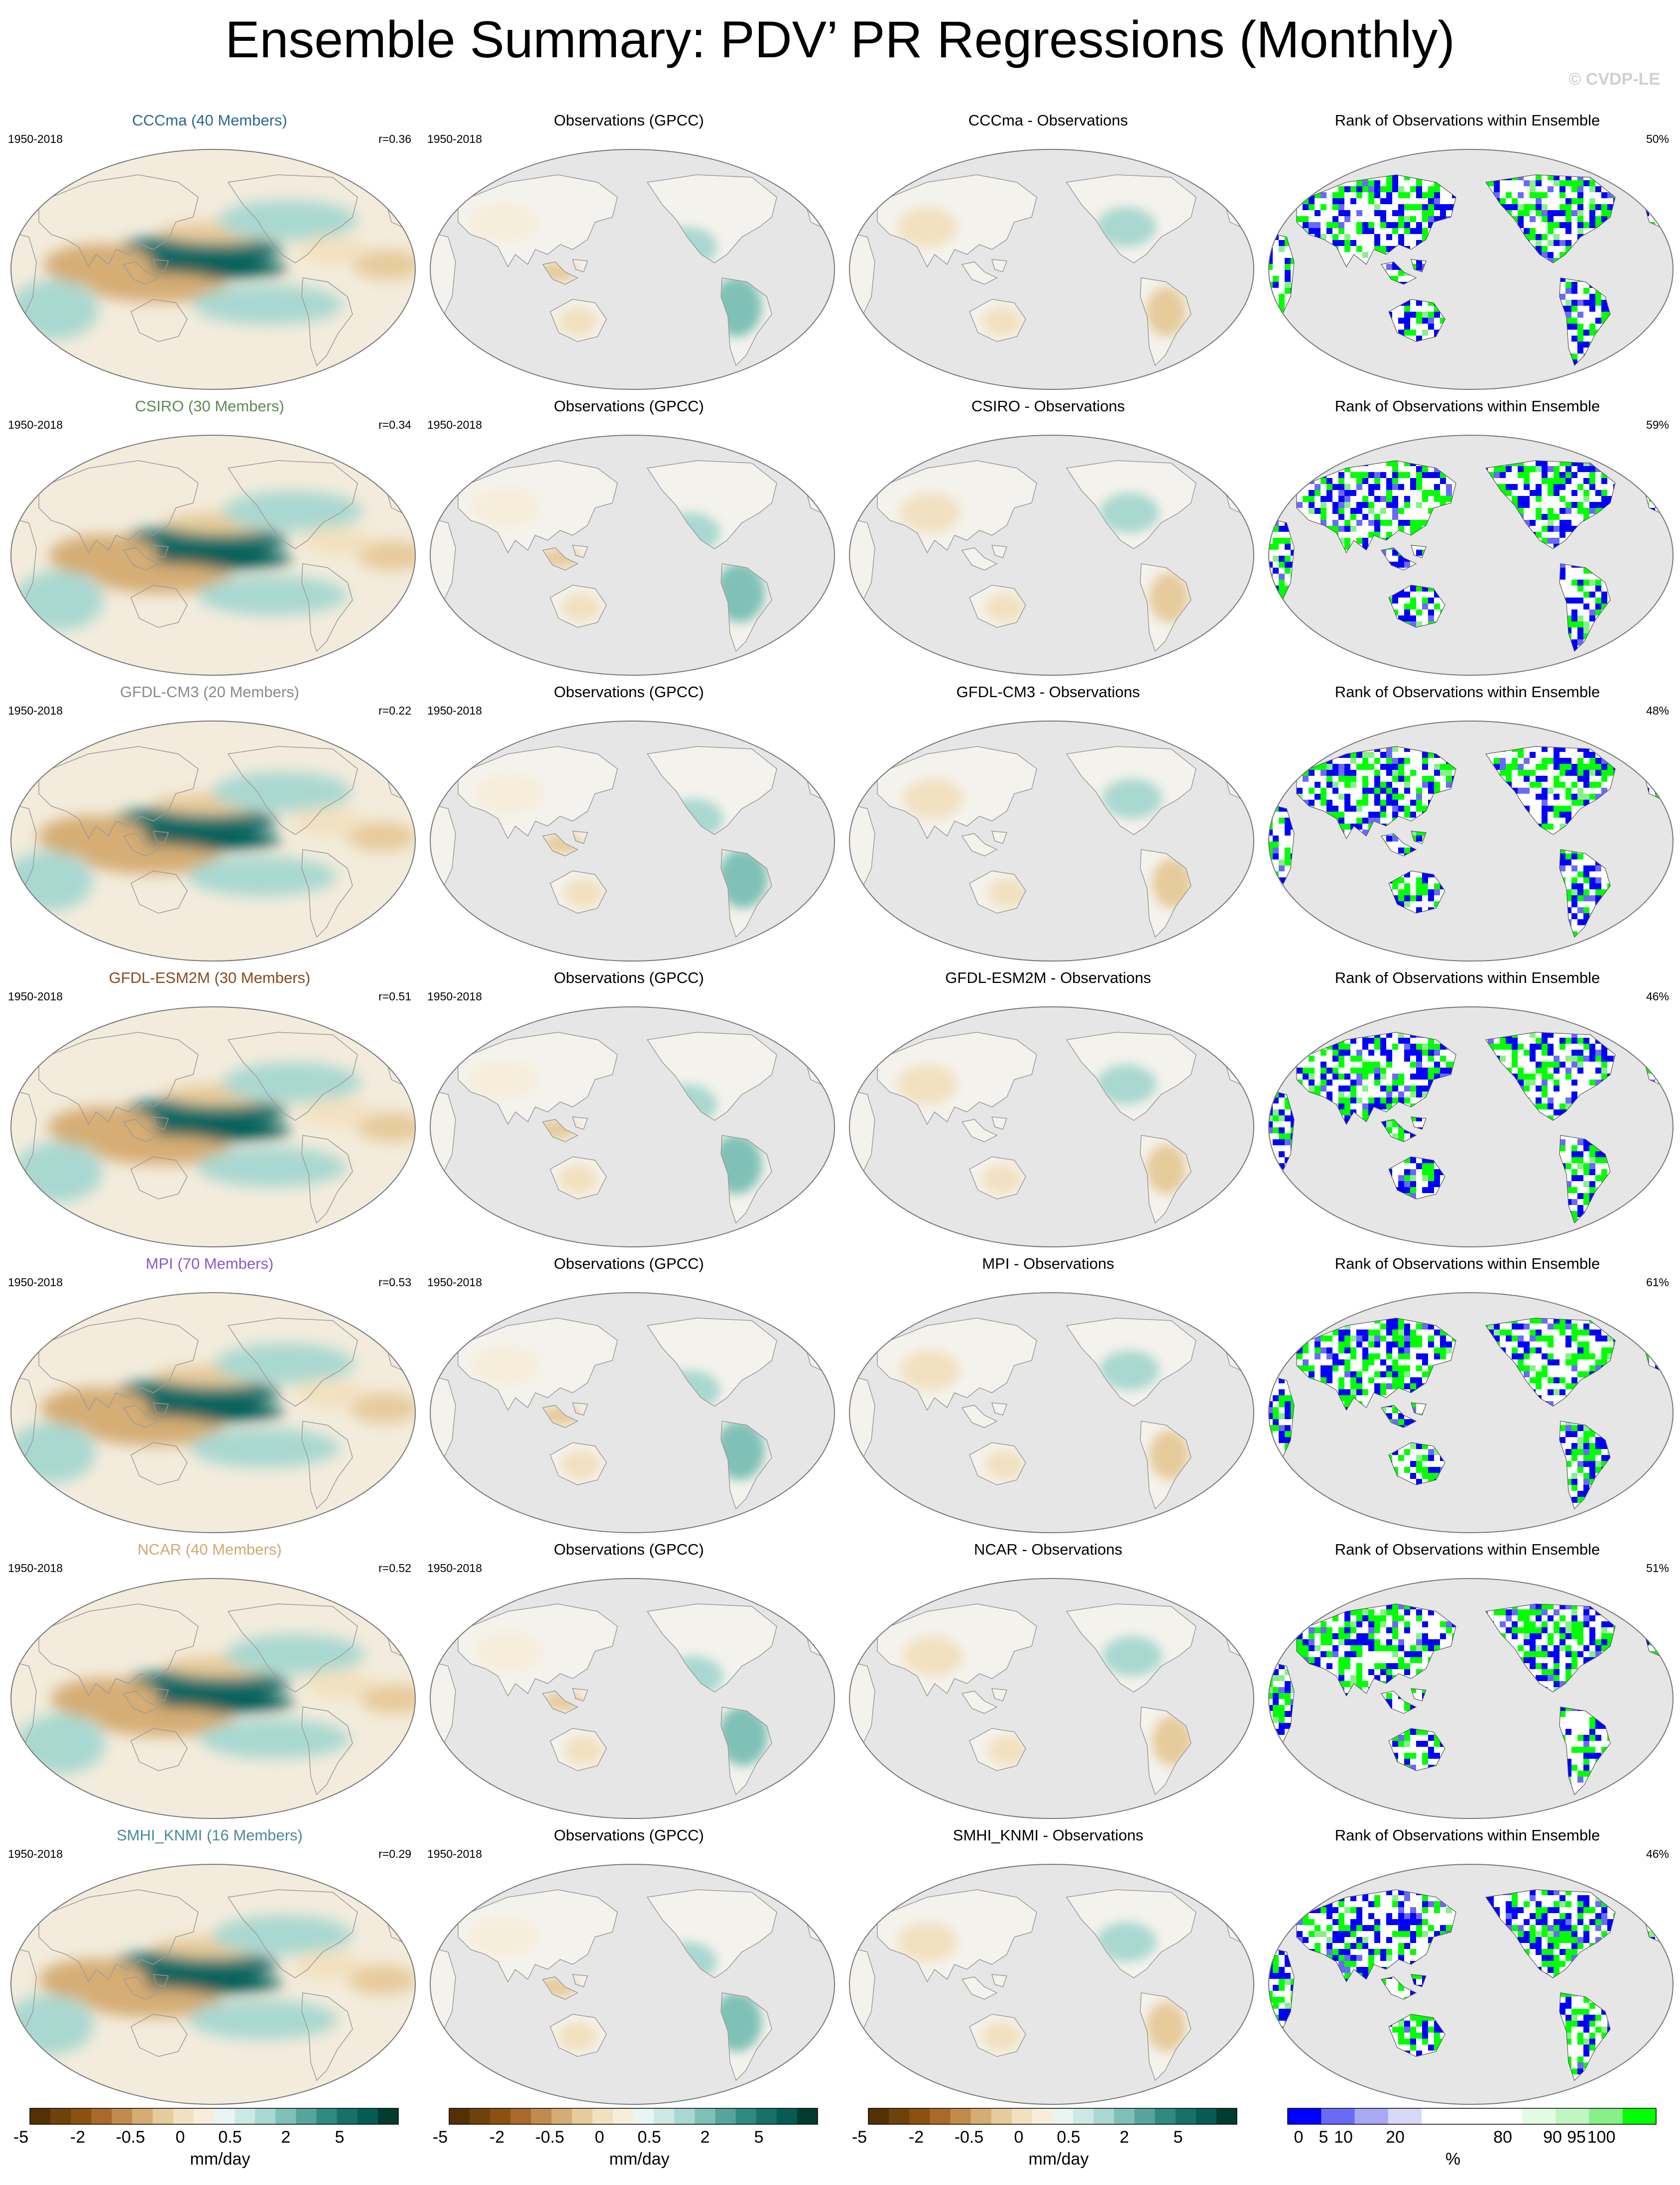 The image size is (1680, 2185). I want to click on period-label: 1950-2018, so click(35, 710).